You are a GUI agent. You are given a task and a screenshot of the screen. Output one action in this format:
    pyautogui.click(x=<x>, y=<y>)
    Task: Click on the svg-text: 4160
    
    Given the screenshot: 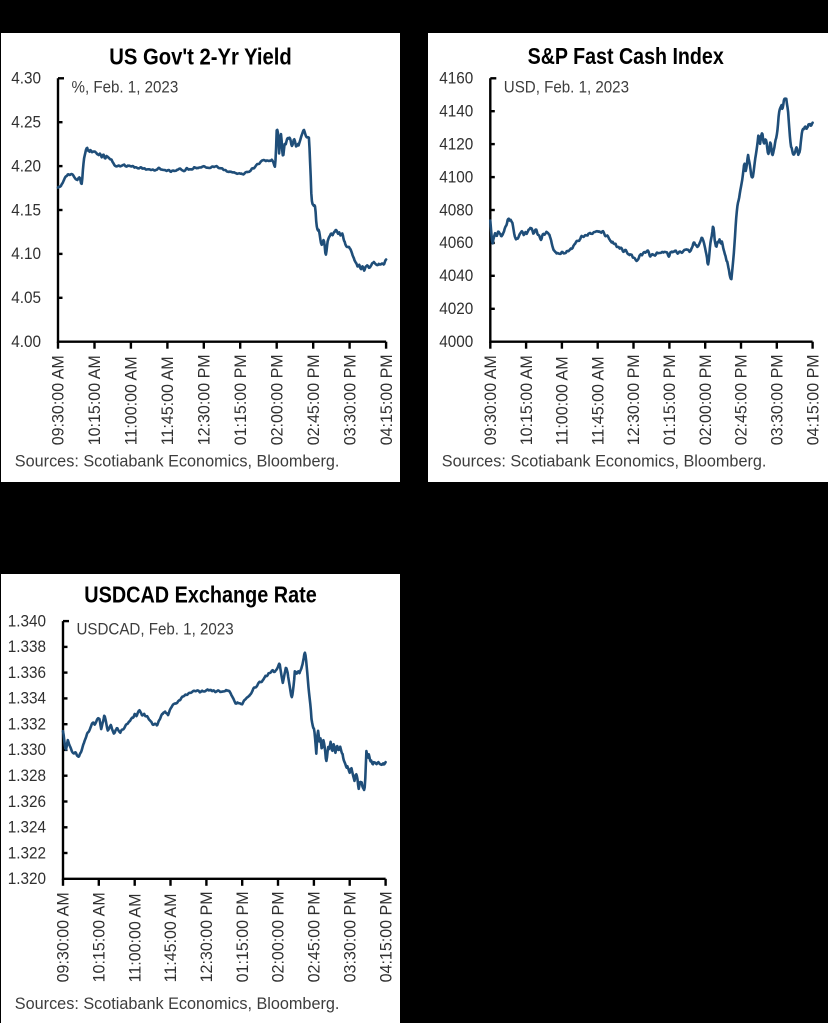 What is the action you would take?
    pyautogui.click(x=456, y=78)
    